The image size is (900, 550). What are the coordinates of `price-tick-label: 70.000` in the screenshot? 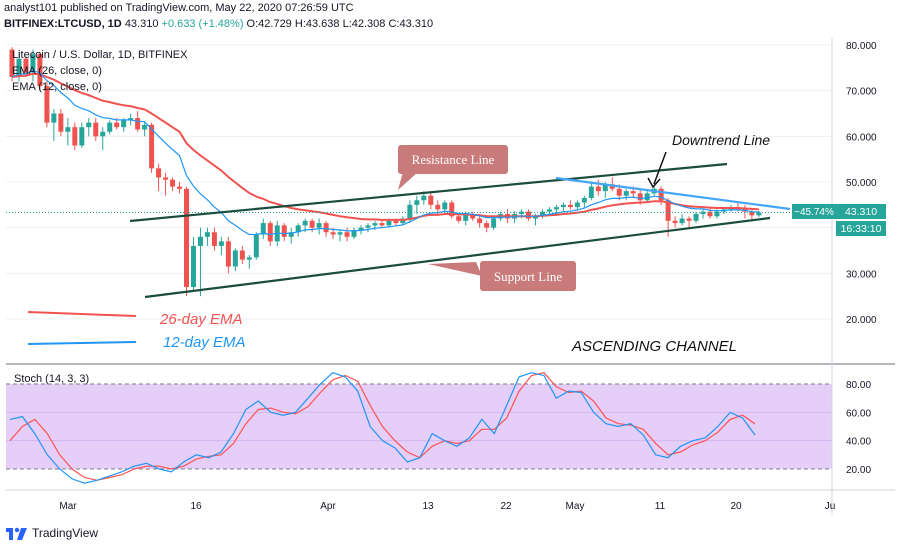 It's located at (861, 92).